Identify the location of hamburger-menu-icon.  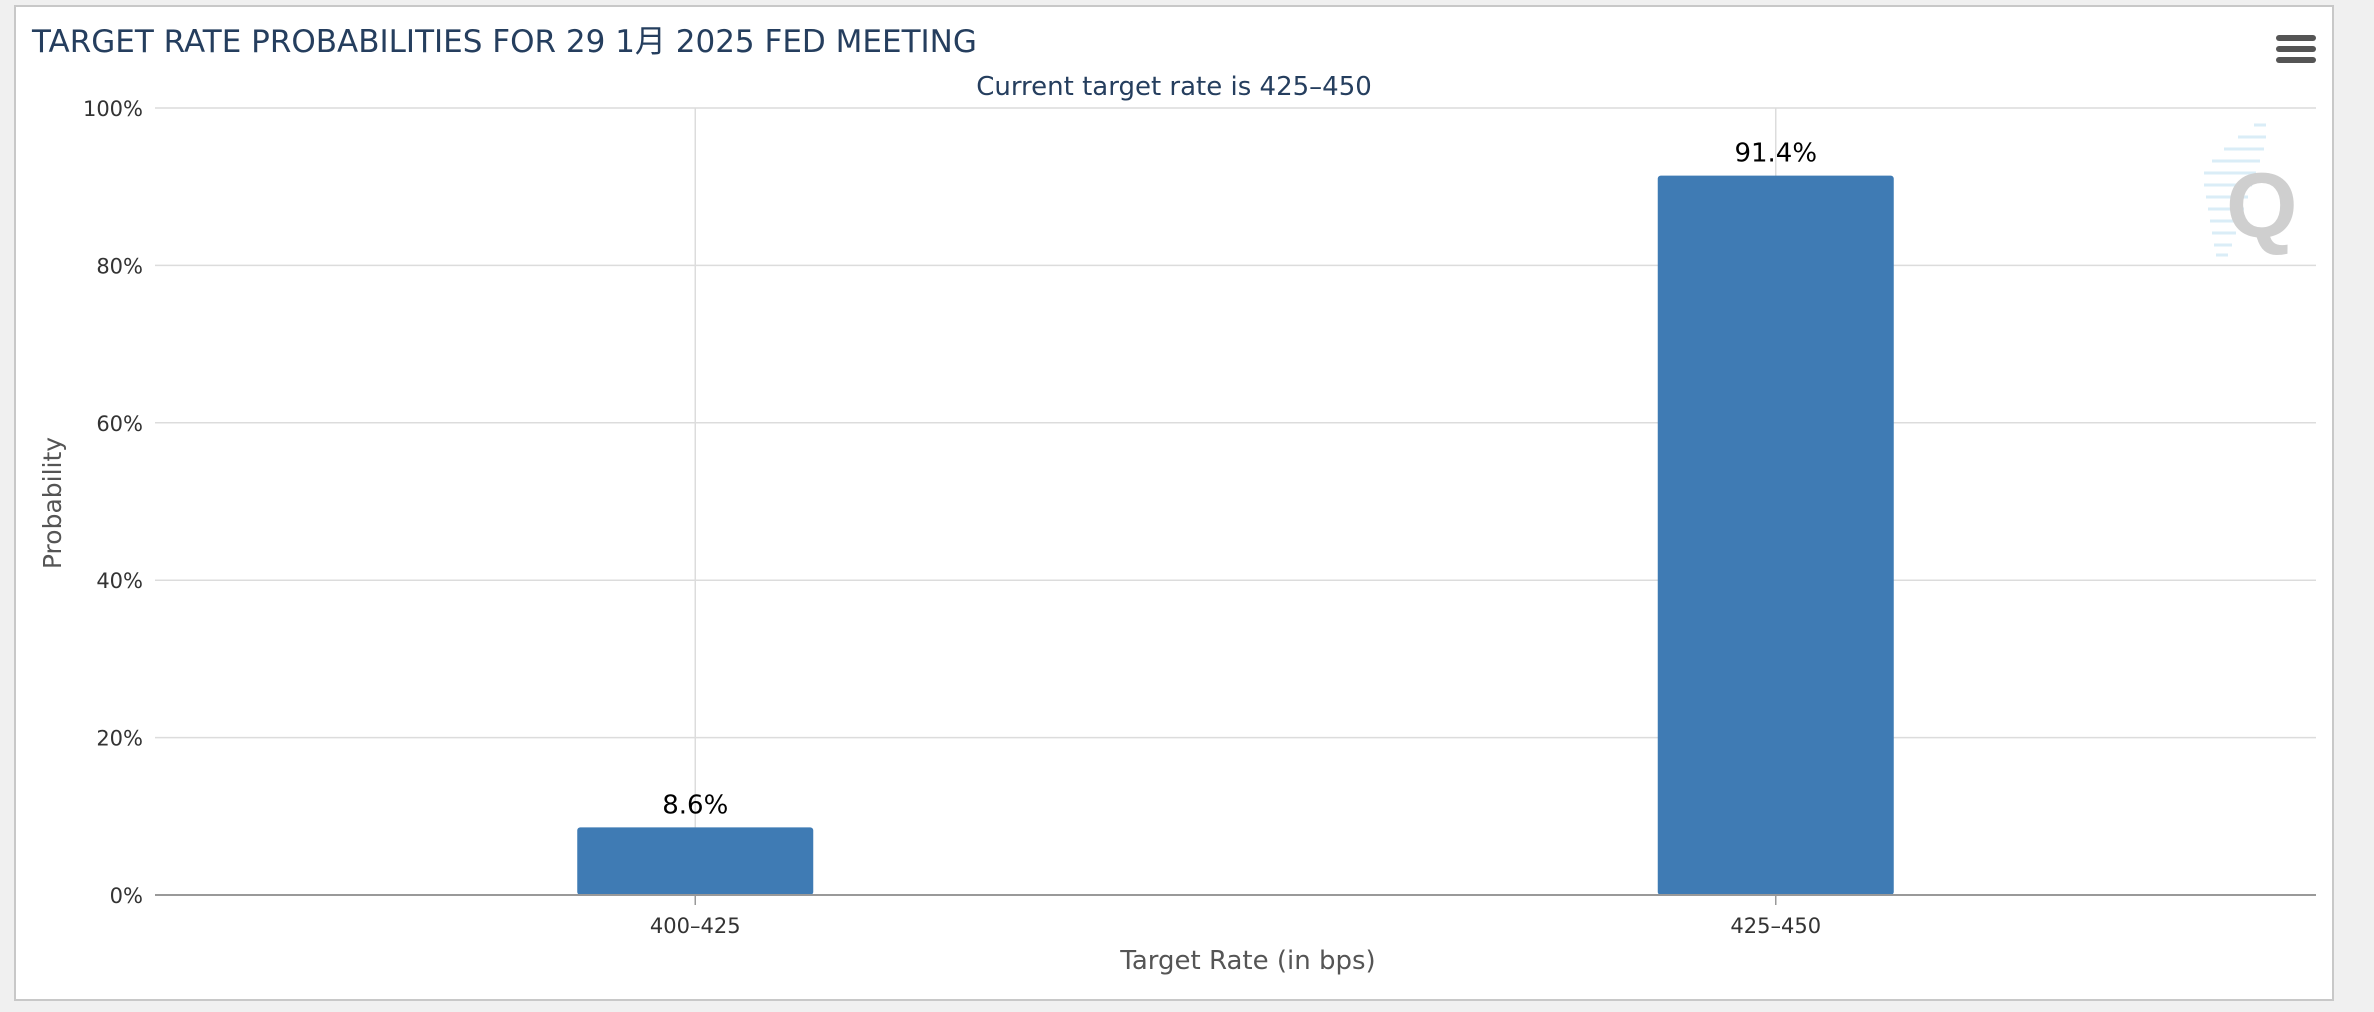
(2296, 52).